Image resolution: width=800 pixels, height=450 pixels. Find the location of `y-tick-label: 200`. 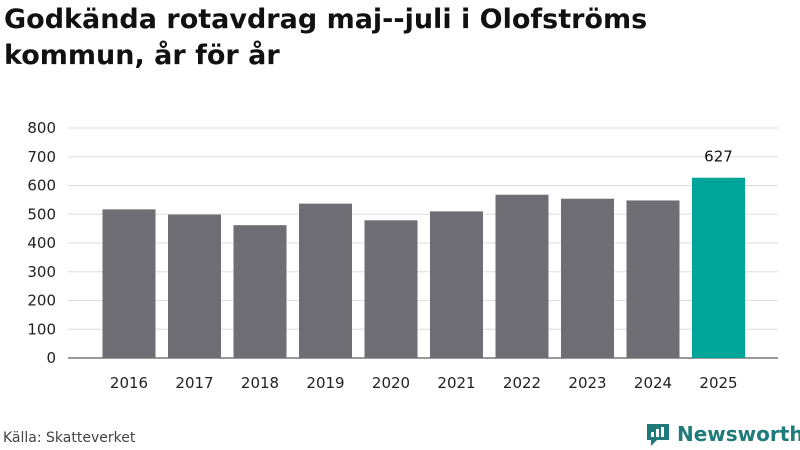

y-tick-label: 200 is located at coordinates (41, 301).